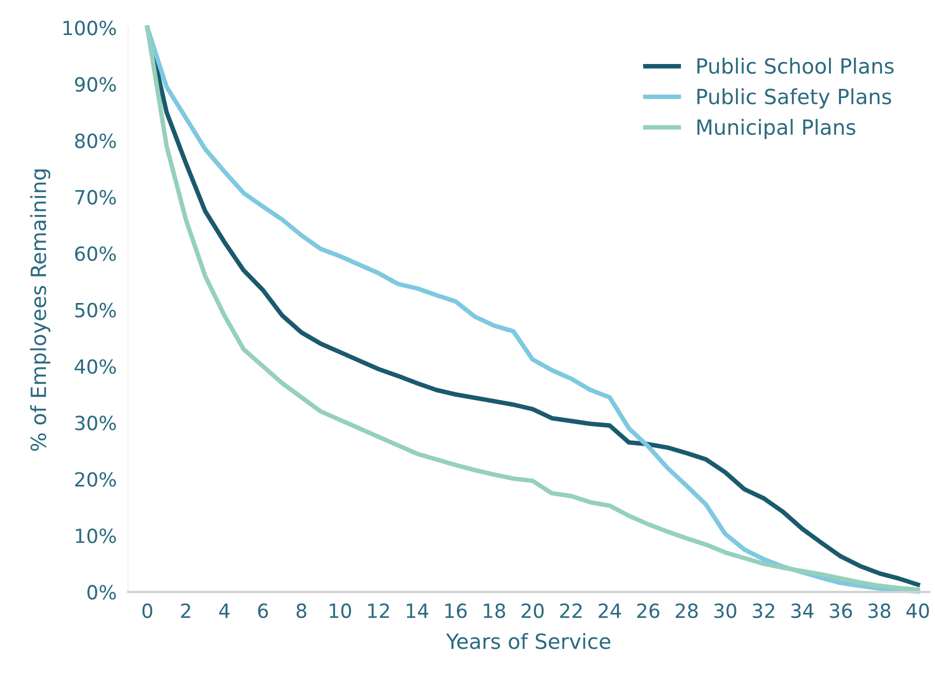 The image size is (935, 675). Describe the element at coordinates (95, 479) in the screenshot. I see `y-tick-label: 20%` at that location.